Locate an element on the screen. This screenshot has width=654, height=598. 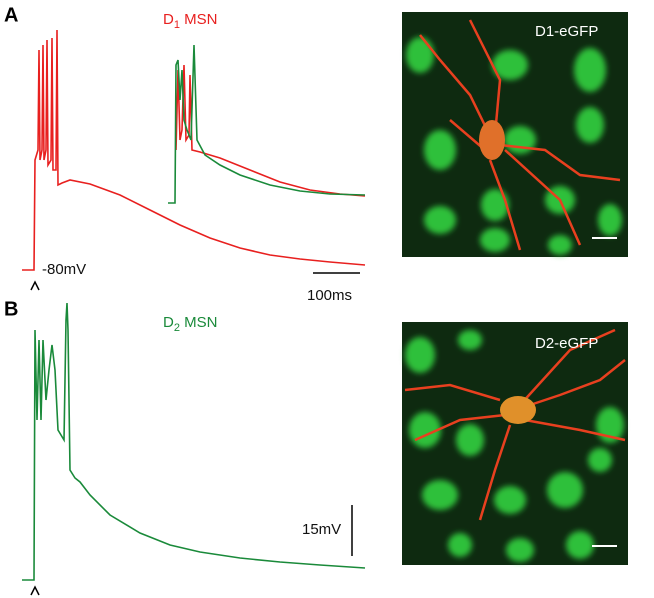
green-inset-trace is located at coordinates (267, 124).